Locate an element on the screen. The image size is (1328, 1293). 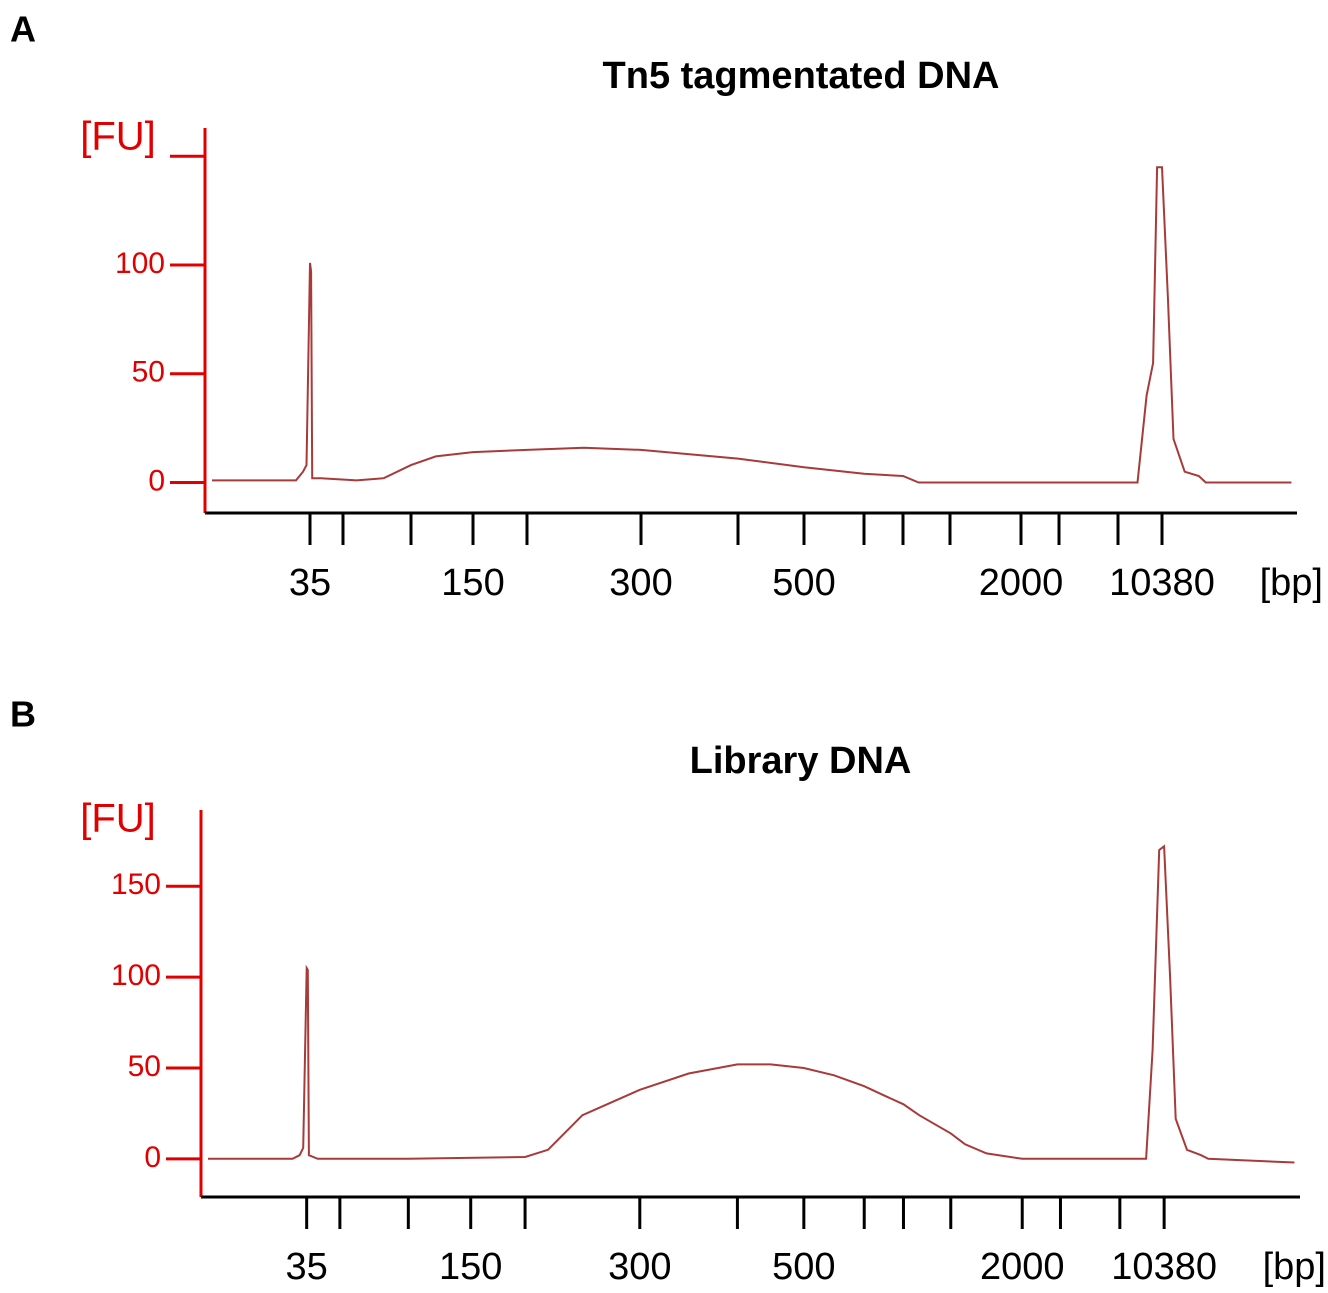
chart-title: Tn5 tagmentated DNA is located at coordinates (801, 76).